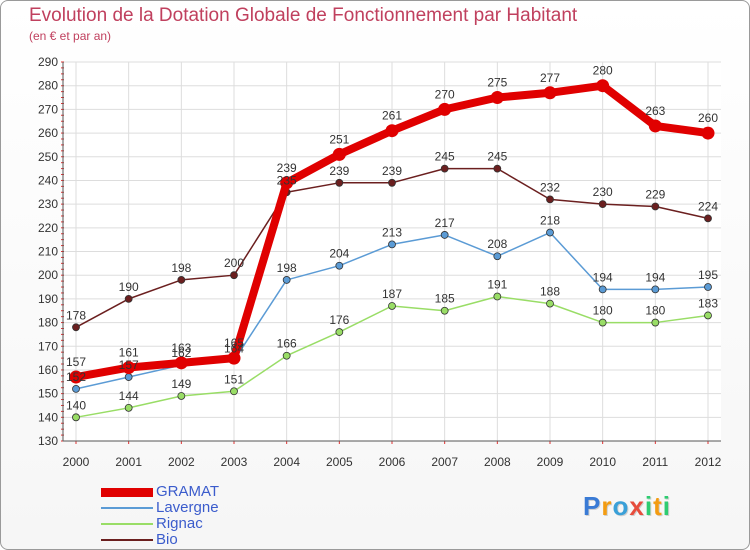  Describe the element at coordinates (129, 287) in the screenshot. I see `data-label-bio: 190` at that location.